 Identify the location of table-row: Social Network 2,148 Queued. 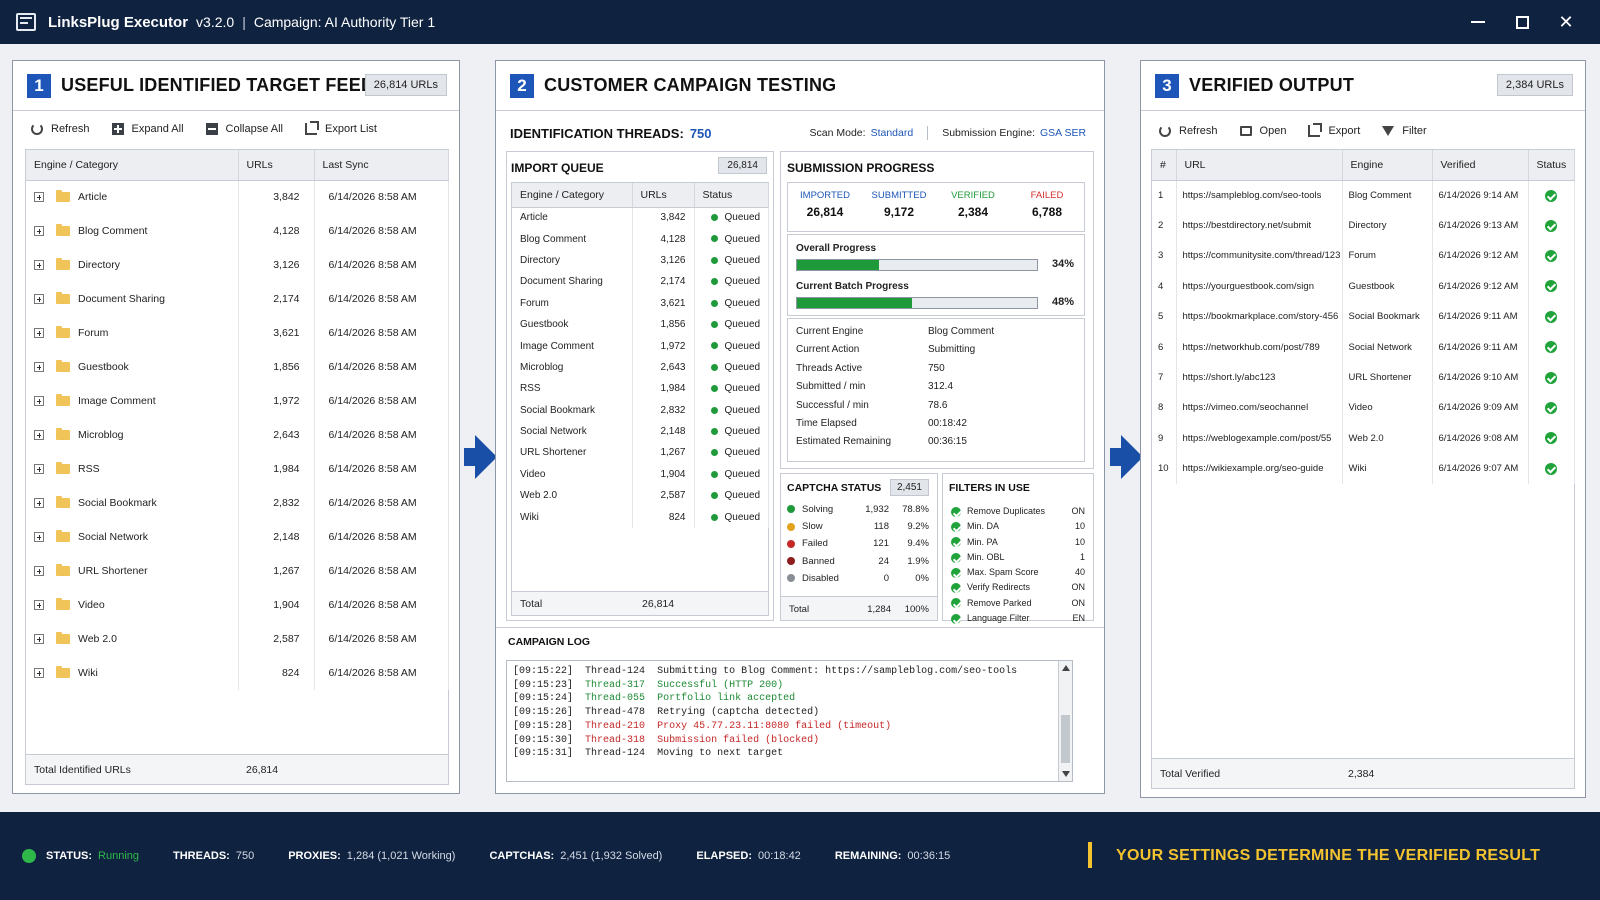
(640, 431).